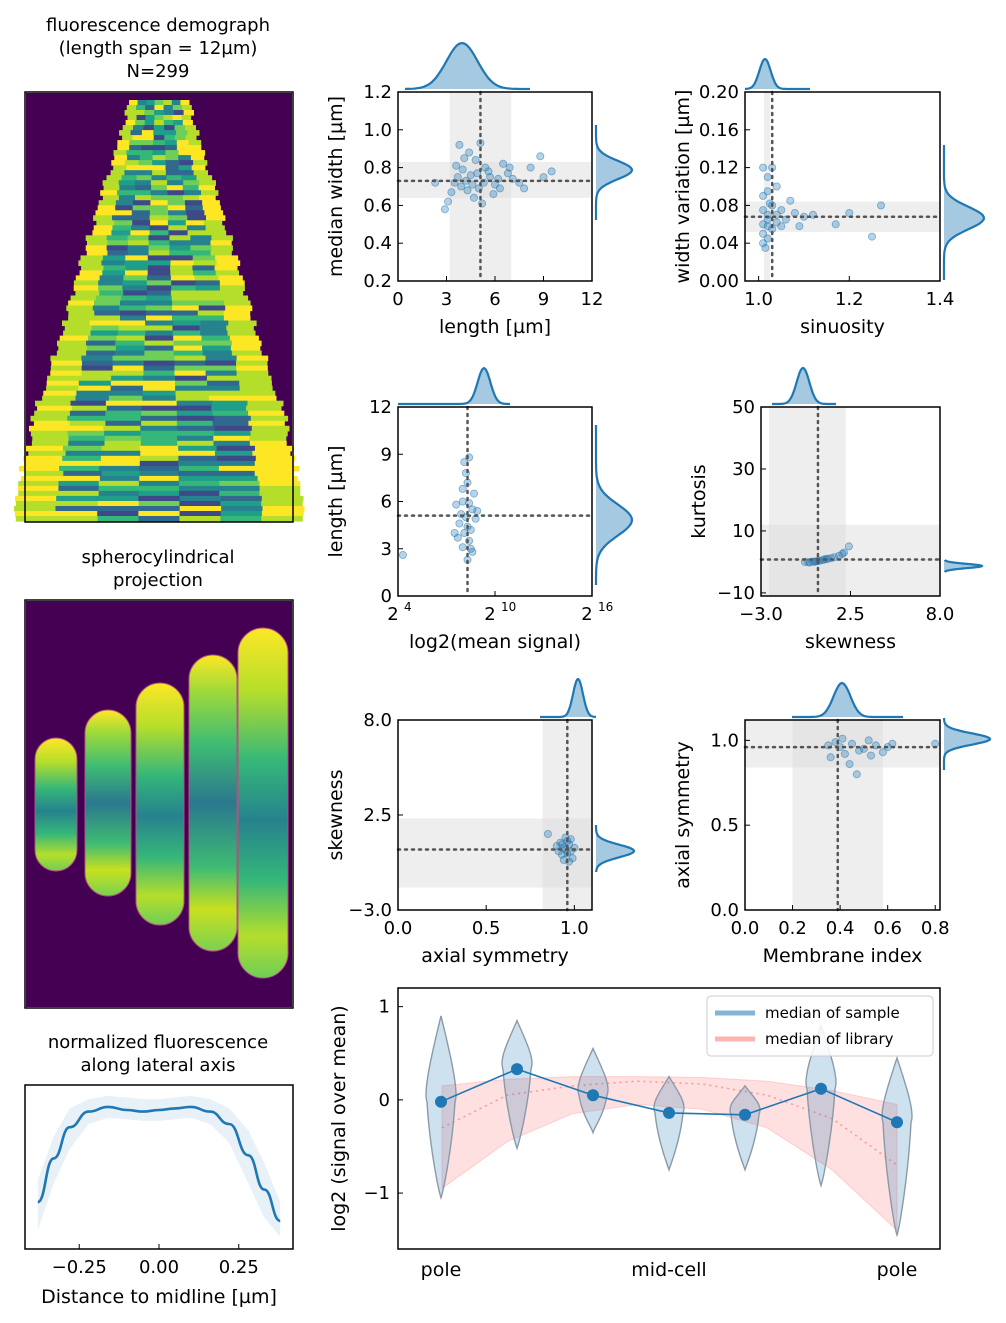 The width and height of the screenshot is (1006, 1323). What do you see at coordinates (377, 92) in the screenshot?
I see `y-tick-label: 1.2` at bounding box center [377, 92].